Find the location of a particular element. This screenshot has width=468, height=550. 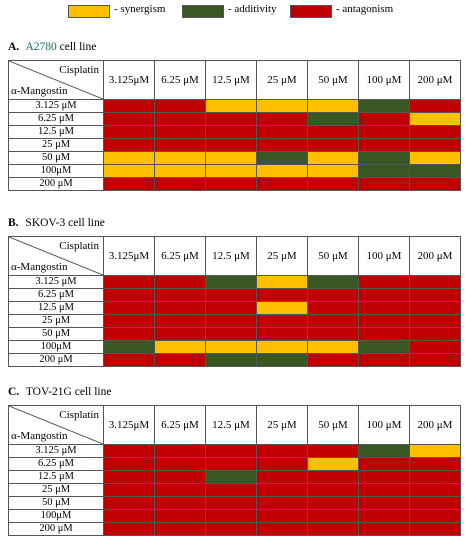

row-header: 3.125 μM is located at coordinates (56, 282).